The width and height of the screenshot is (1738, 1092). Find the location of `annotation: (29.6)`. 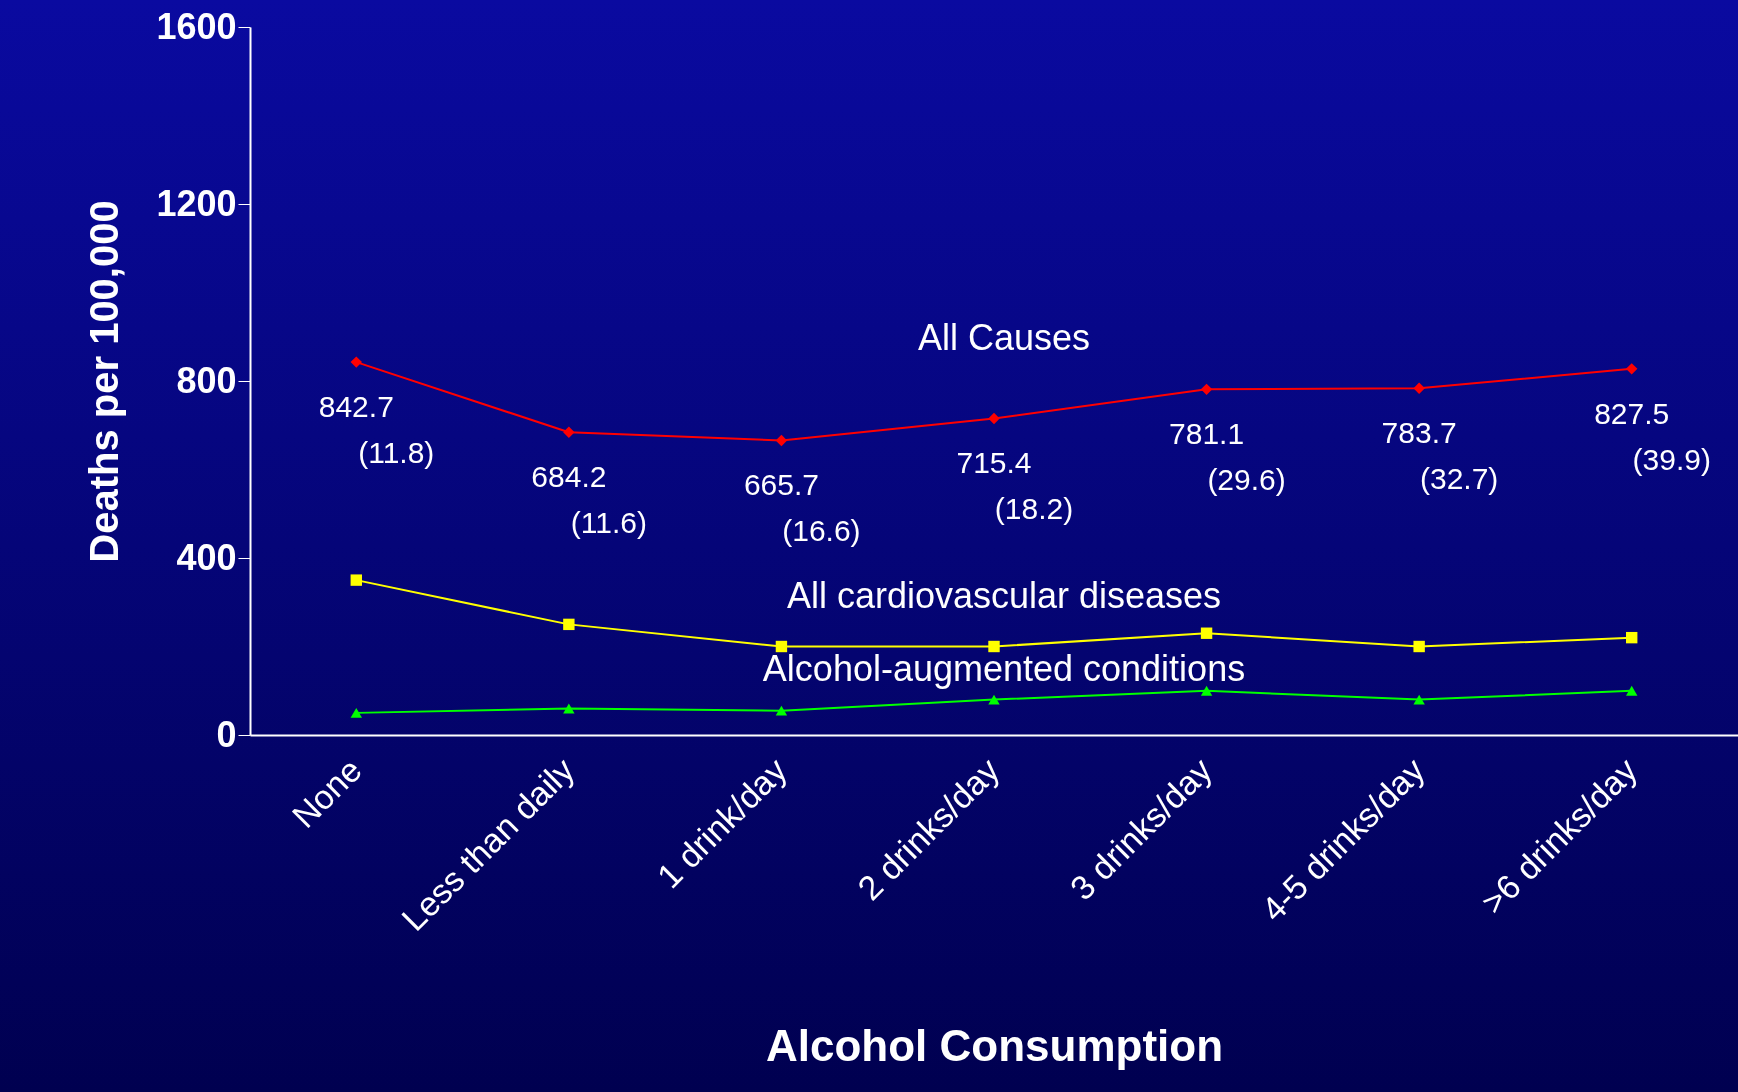

annotation: (29.6) is located at coordinates (1246, 480).